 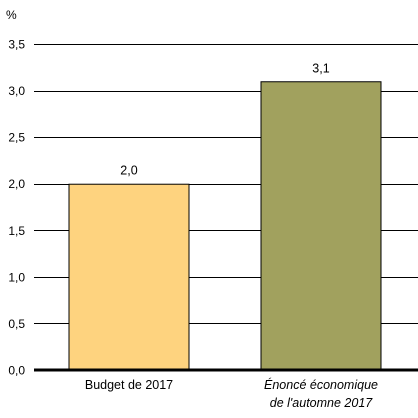 I want to click on bar, so click(x=129, y=277).